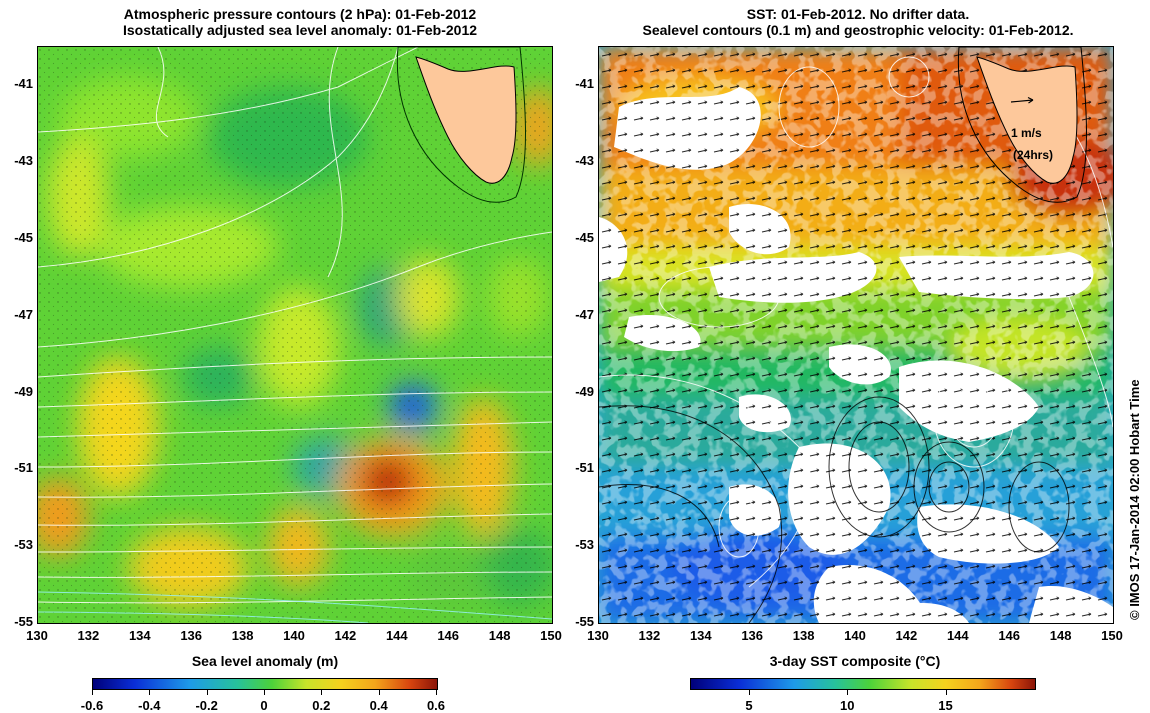 The height and width of the screenshot is (713, 1150). I want to click on right-y-tick: -49, so click(584, 391).